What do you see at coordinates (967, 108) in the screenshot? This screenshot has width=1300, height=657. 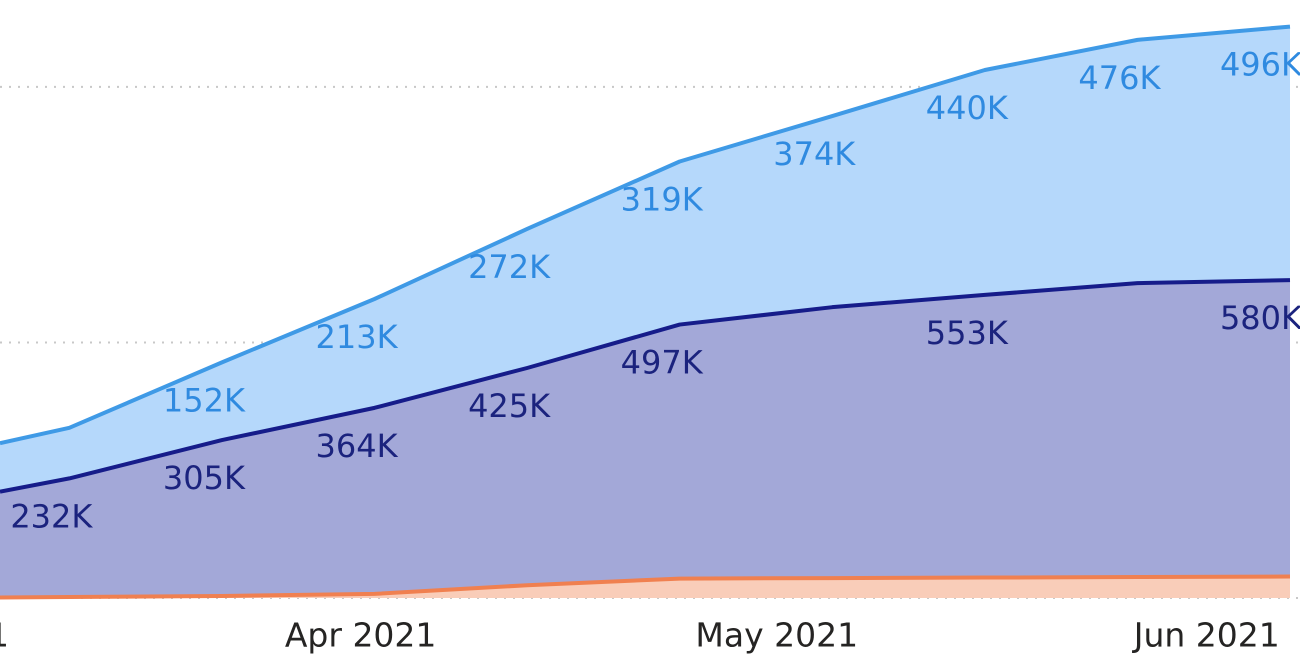 I see `data-label: 440K` at bounding box center [967, 108].